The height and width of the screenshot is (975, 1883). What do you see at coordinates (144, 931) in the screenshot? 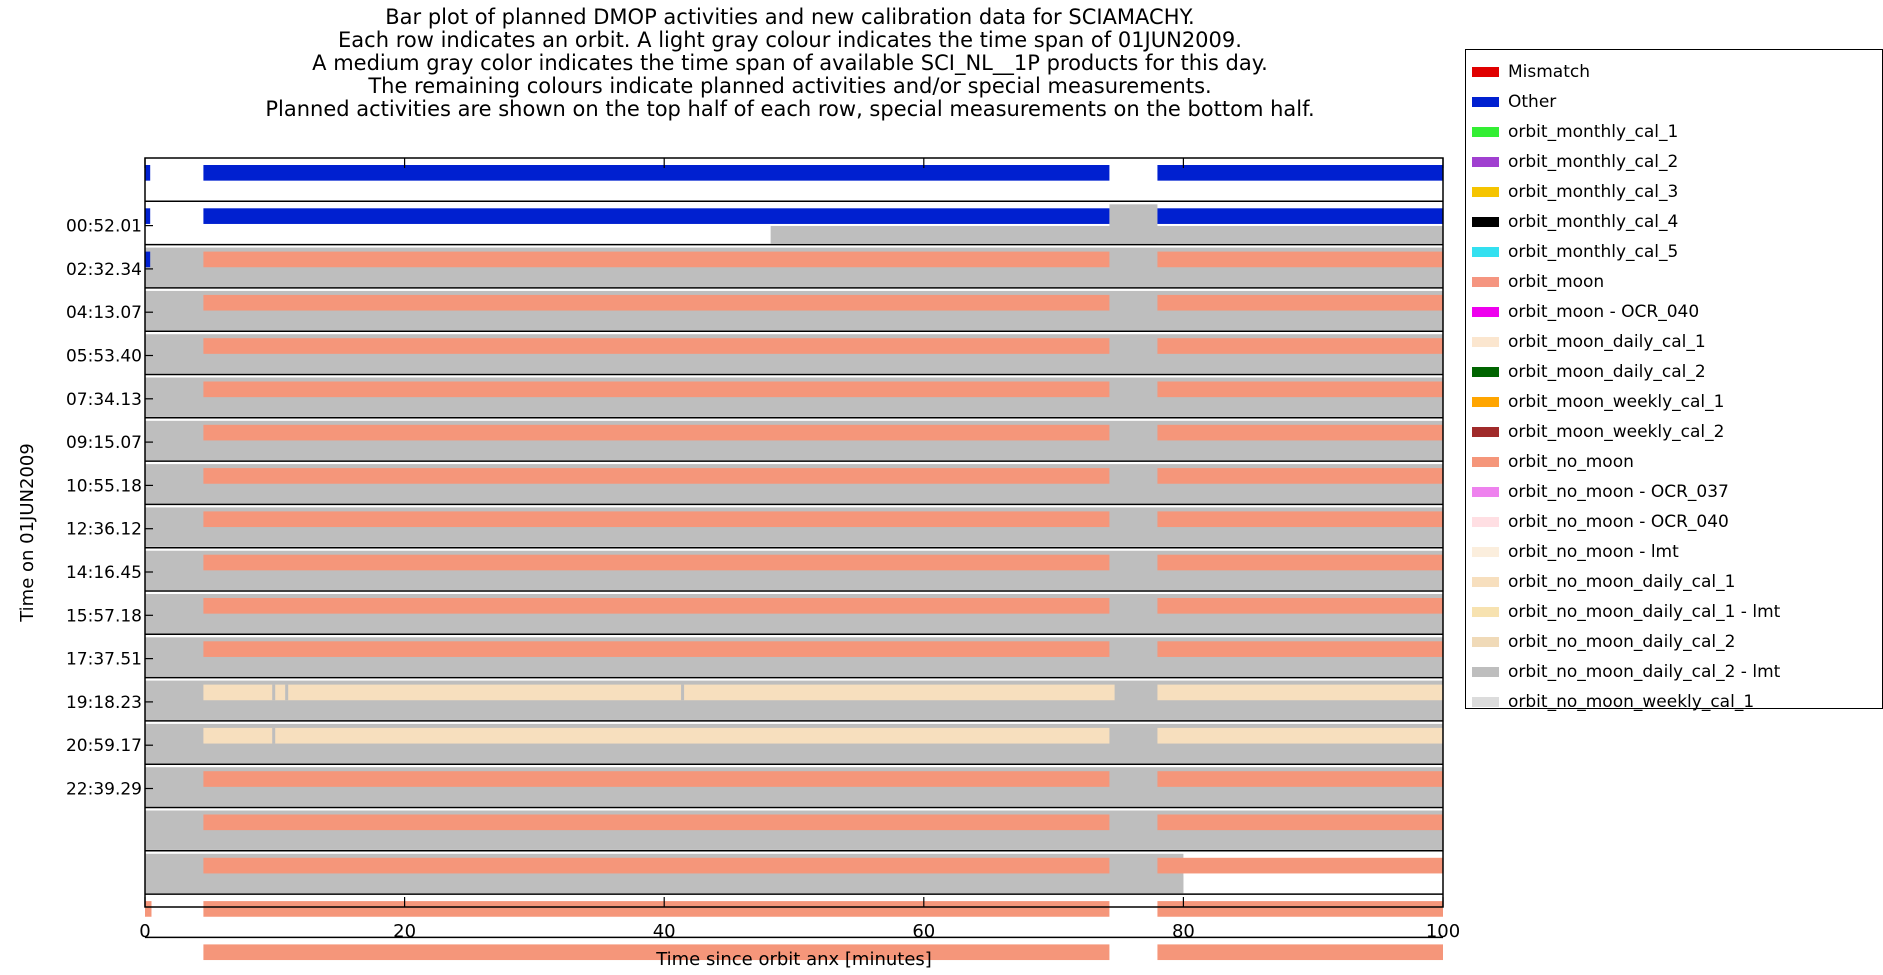
I see `x-tick-label-0: 0` at bounding box center [144, 931].